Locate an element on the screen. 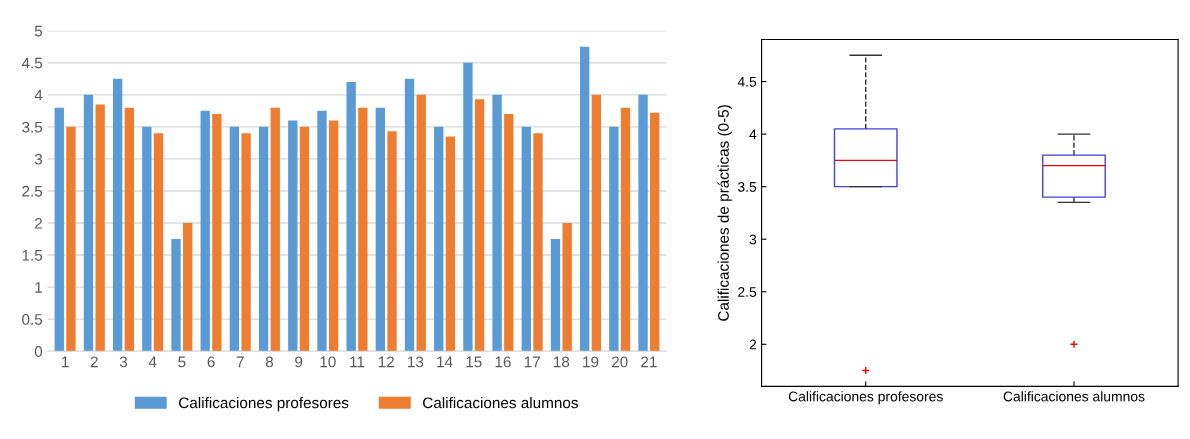  y-tick-label: 5 is located at coordinates (38, 31).